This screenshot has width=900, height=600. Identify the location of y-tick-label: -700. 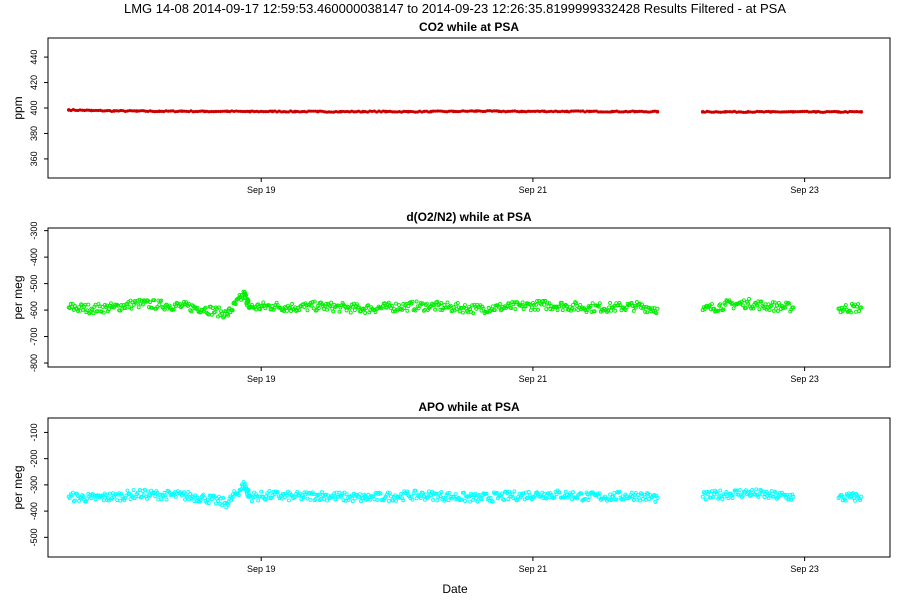
(34, 337).